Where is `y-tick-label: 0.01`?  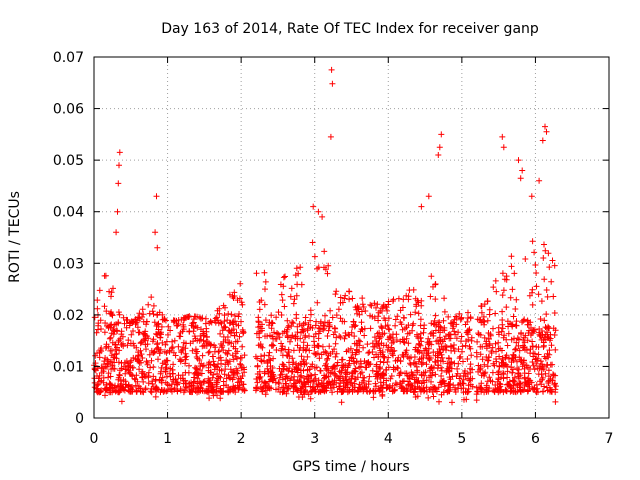
y-tick-label: 0.01 is located at coordinates (68, 367).